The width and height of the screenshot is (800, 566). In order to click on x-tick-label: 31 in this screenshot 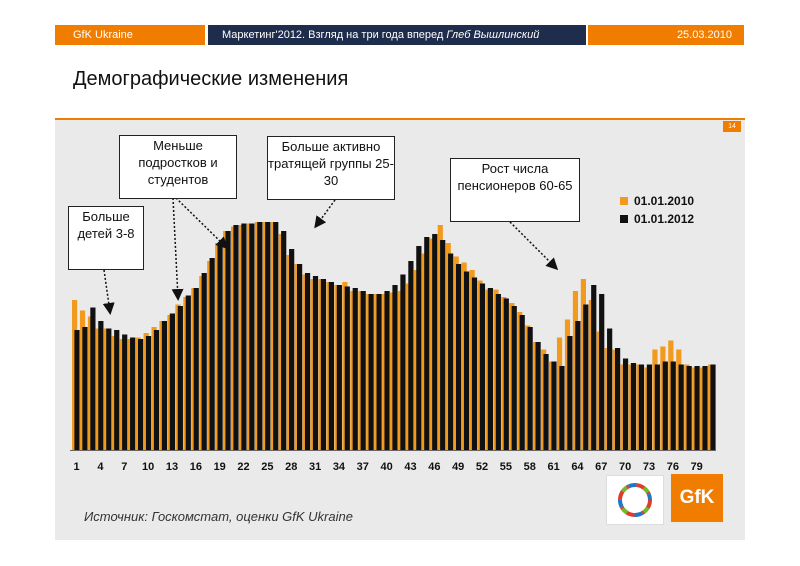, I will do `click(315, 467)`.